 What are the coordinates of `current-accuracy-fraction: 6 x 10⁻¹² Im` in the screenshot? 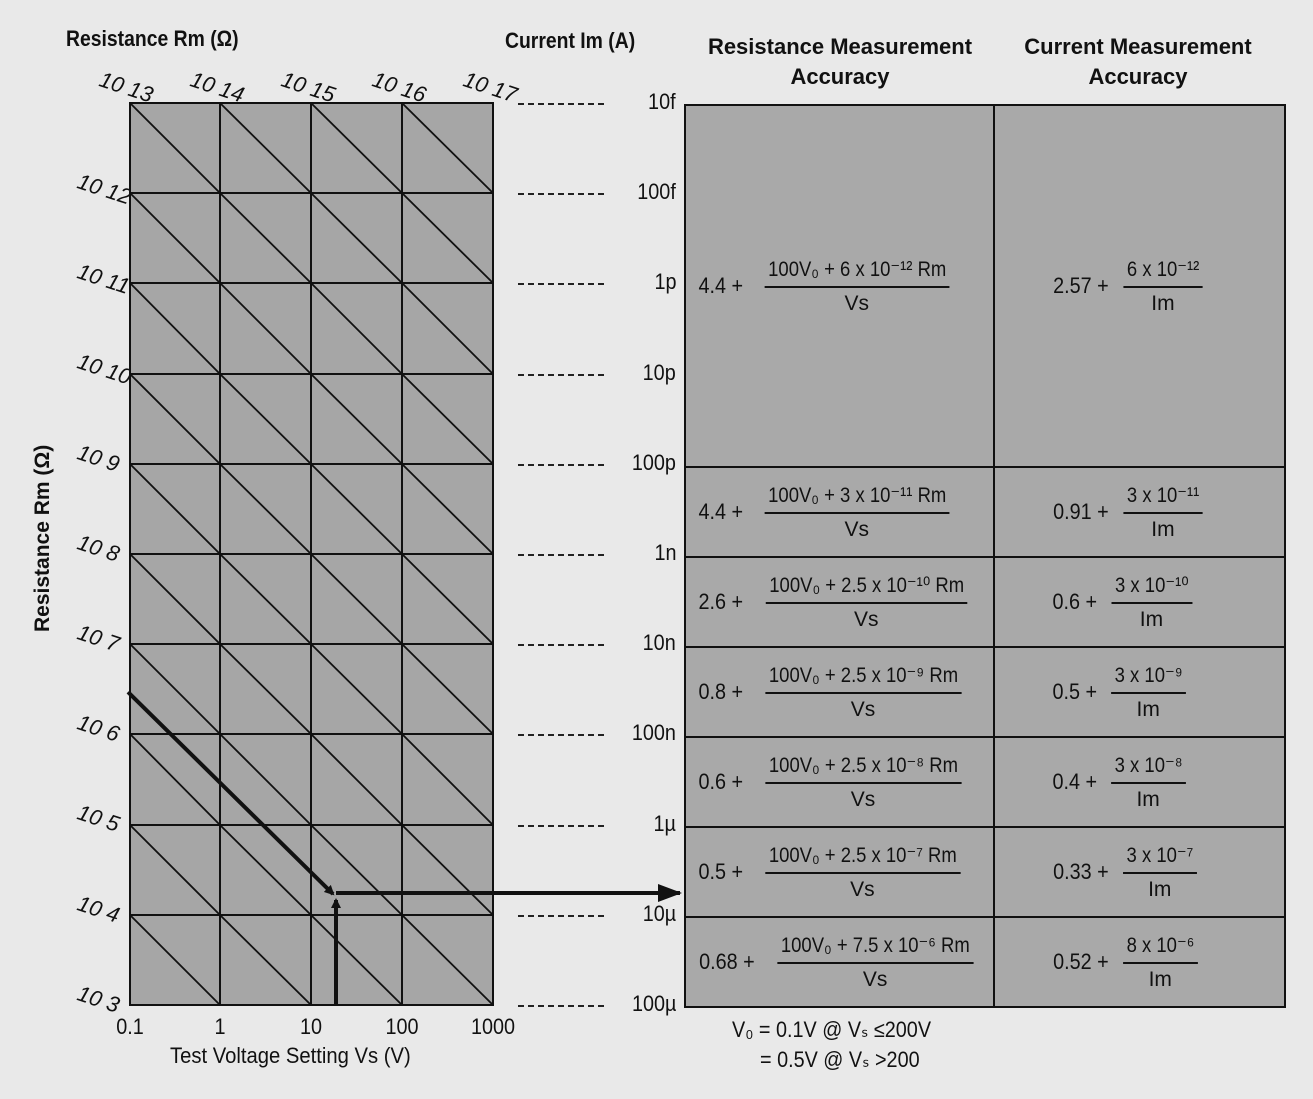 It's located at (1163, 286).